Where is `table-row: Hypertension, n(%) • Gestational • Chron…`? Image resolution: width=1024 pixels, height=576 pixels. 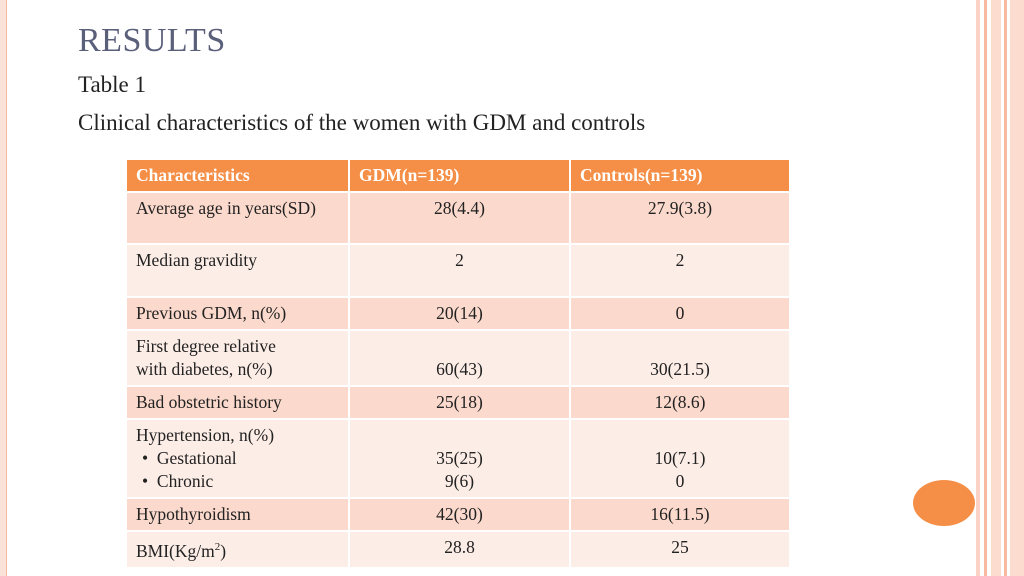
table-row: Hypertension, n(%) • Gestational • Chron… is located at coordinates (459, 459).